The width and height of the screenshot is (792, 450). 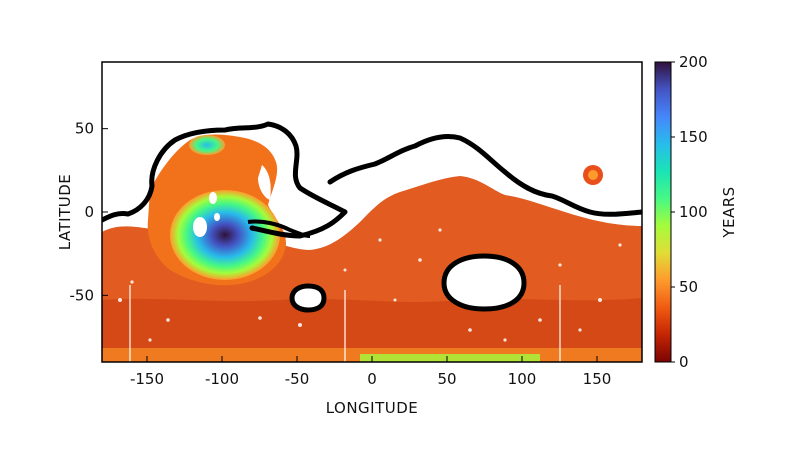 What do you see at coordinates (372, 379) in the screenshot?
I see `x-tick-label: 0` at bounding box center [372, 379].